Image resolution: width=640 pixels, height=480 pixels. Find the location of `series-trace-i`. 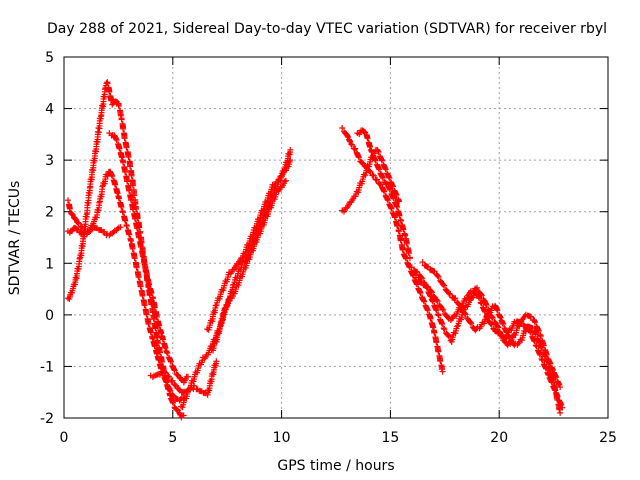

series-trace-i is located at coordinates (392, 250).